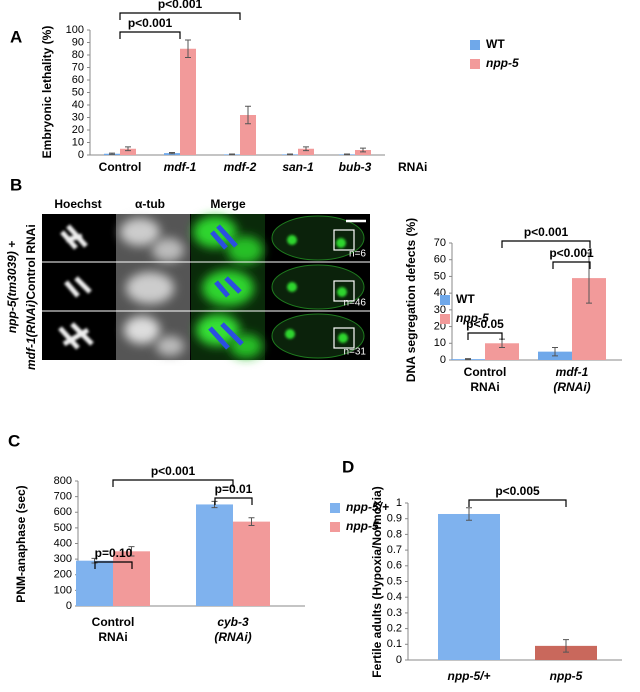  What do you see at coordinates (394, 613) in the screenshot?
I see `y-tick-label: 0.3` at bounding box center [394, 613].